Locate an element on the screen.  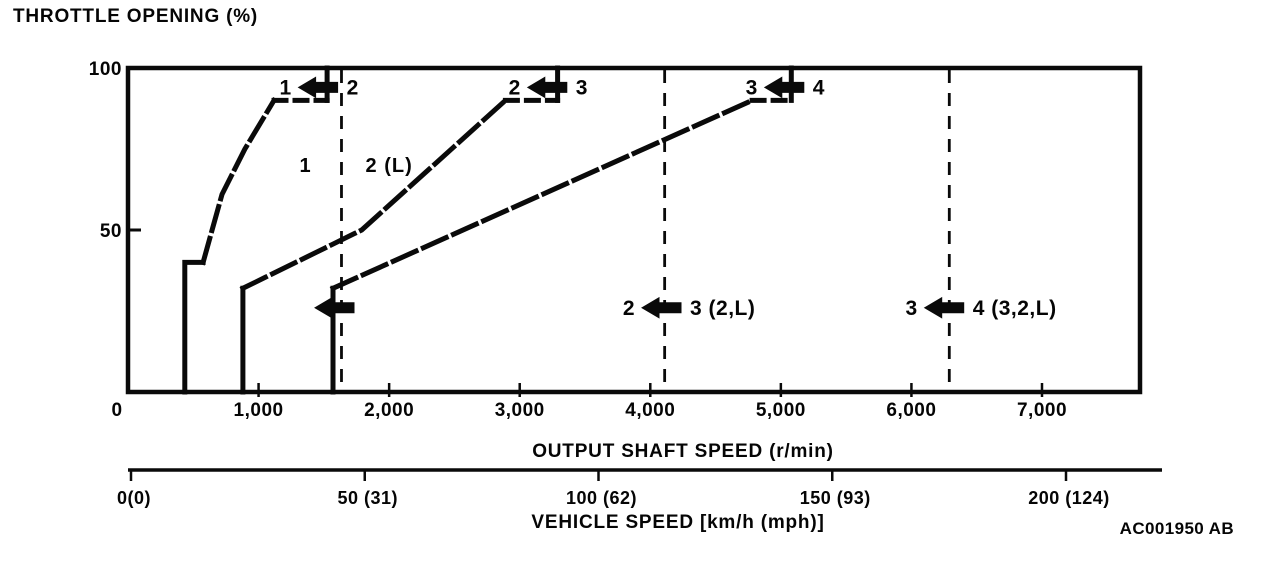
x-tick-label-1000: 1,000 is located at coordinates (259, 410).